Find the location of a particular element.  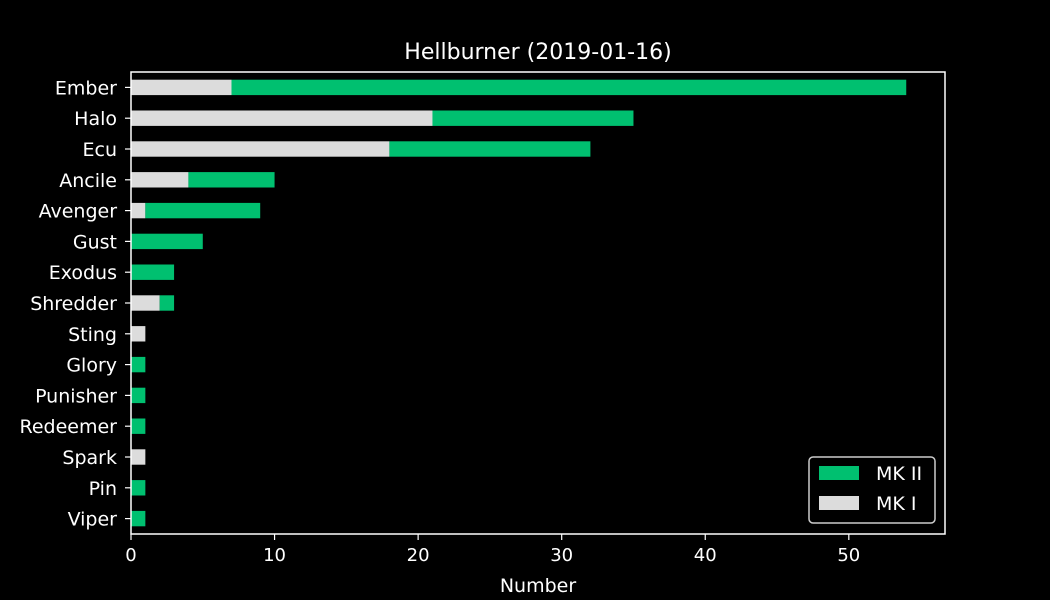

x-tick-label: 30 is located at coordinates (561, 555).